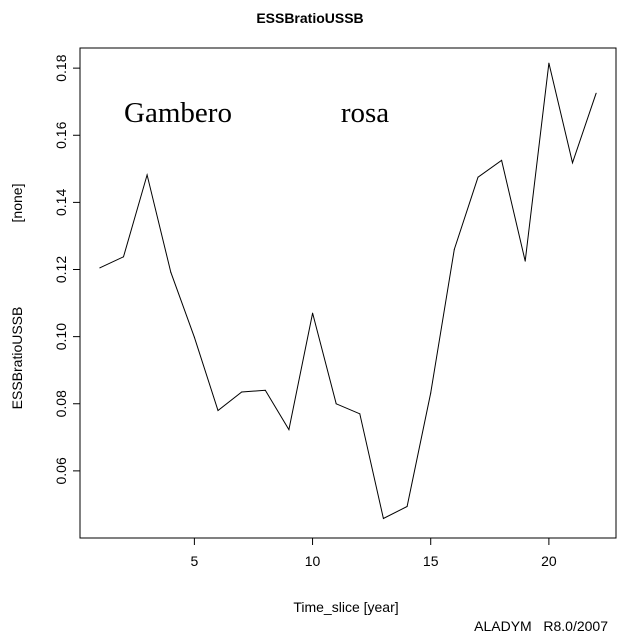 The height and width of the screenshot is (635, 617). I want to click on x-axis: 5 10 15 20, so click(373, 553).